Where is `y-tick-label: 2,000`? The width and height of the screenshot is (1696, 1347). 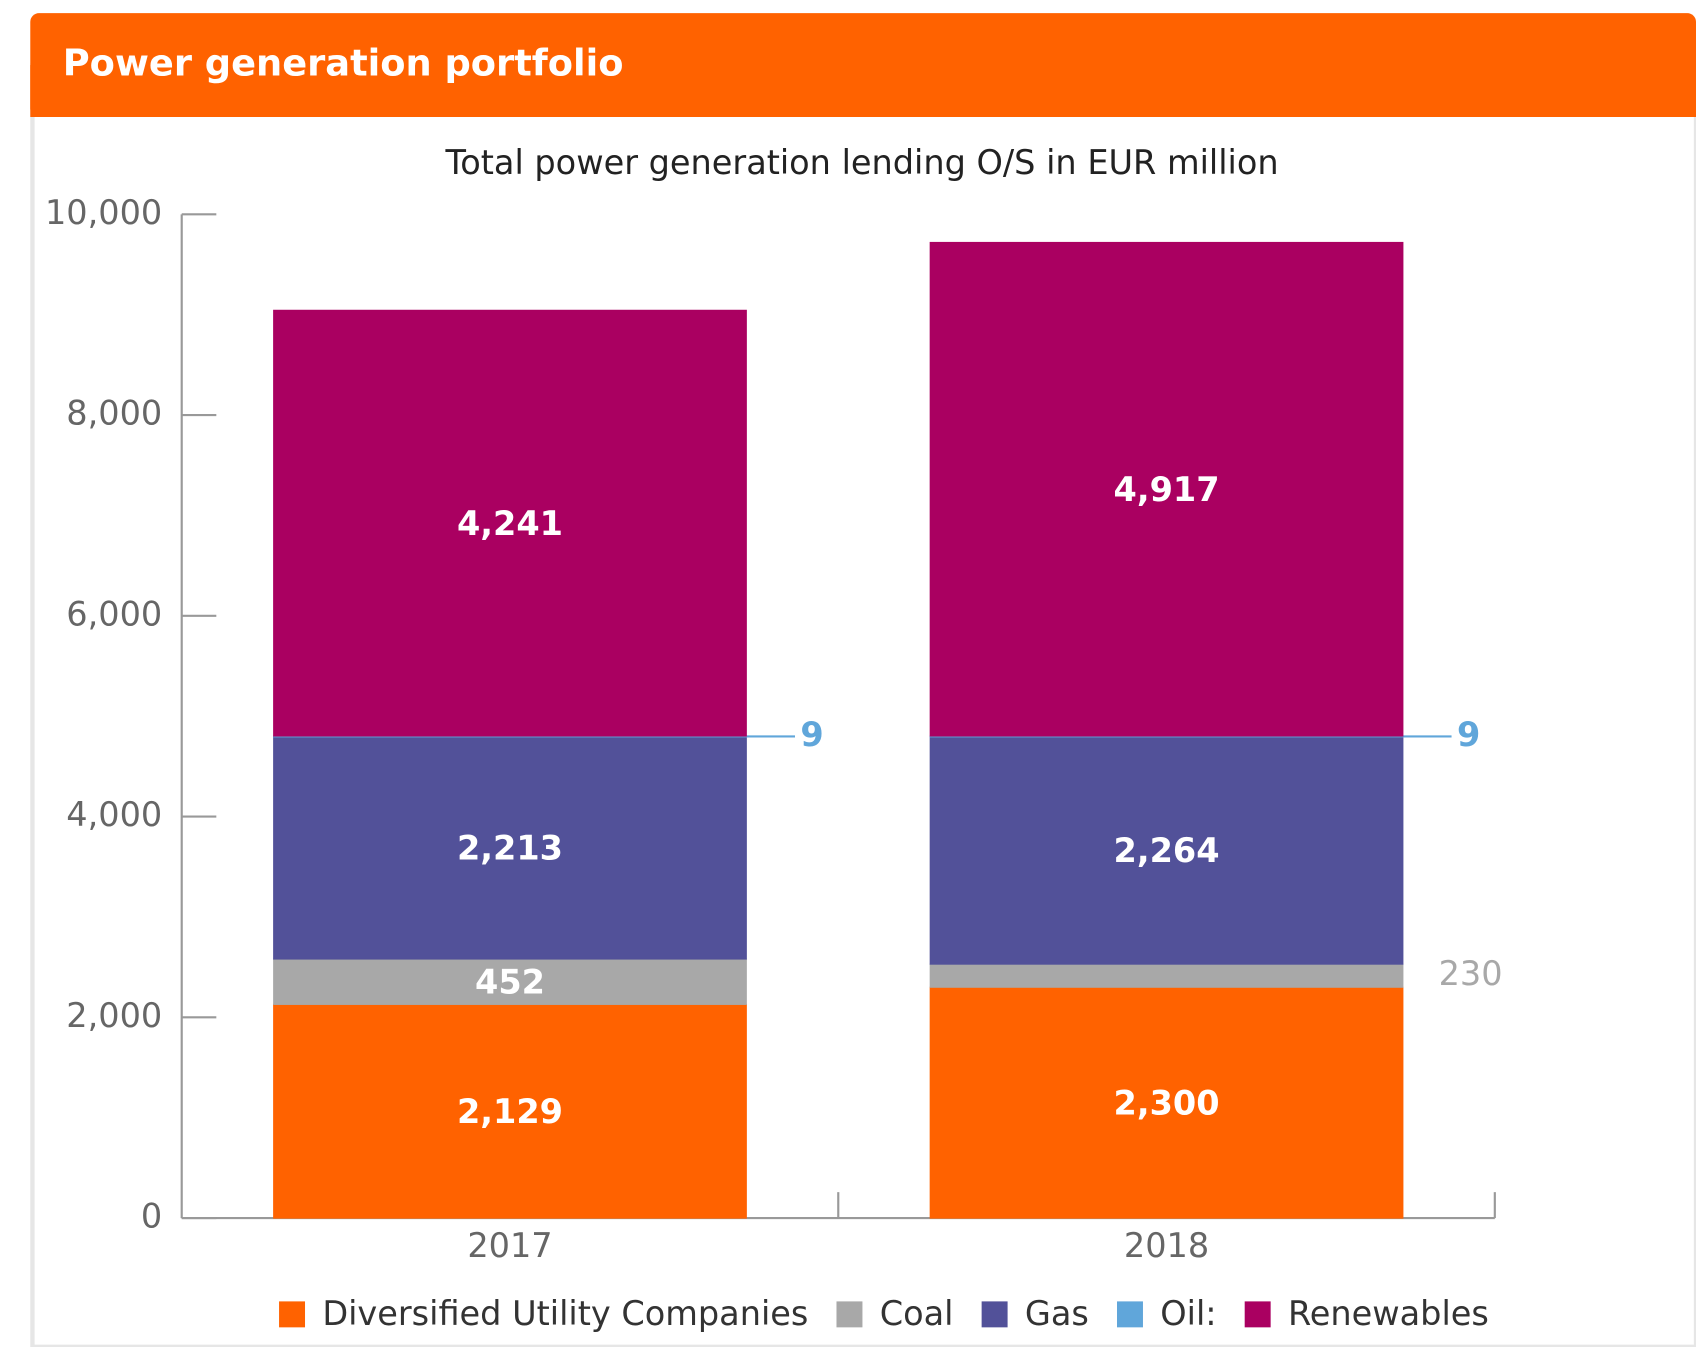
y-tick-label: 2,000 is located at coordinates (114, 1015).